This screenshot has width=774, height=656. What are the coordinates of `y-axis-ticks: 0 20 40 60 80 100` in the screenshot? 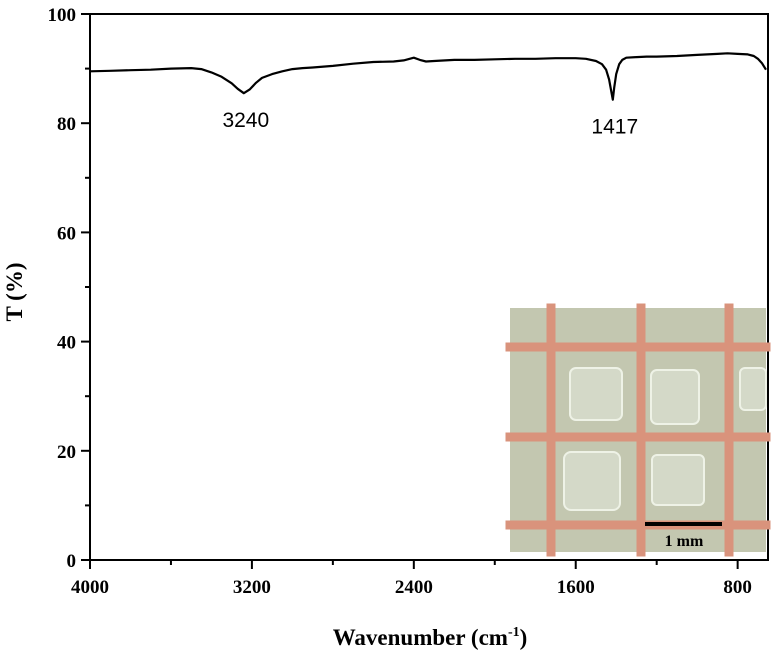 It's located at (69, 288).